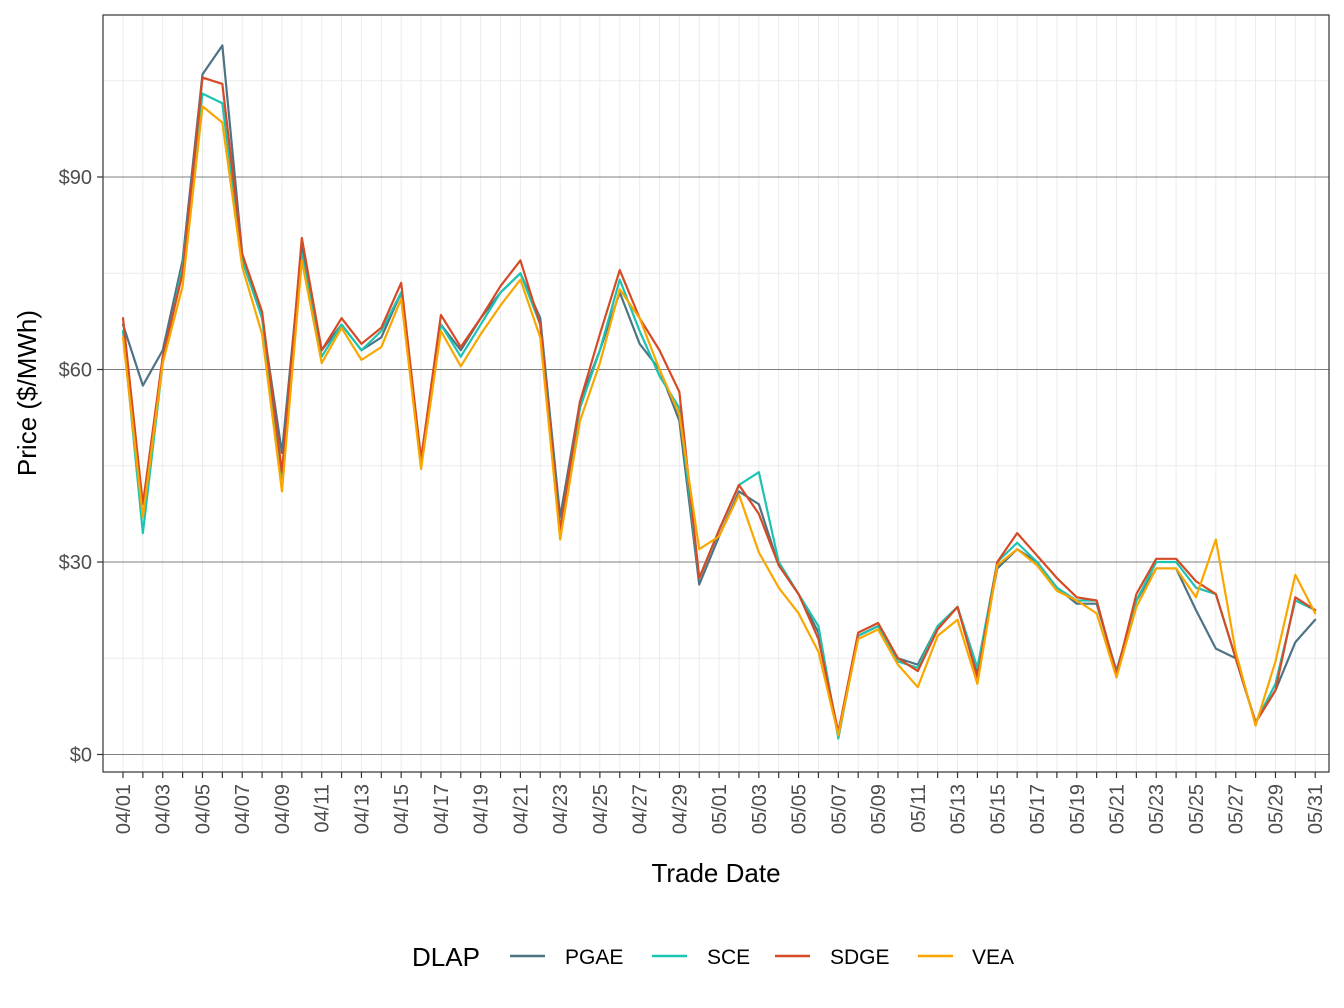 This screenshot has height=1008, width=1344. What do you see at coordinates (1118, 809) in the screenshot?
I see `x-tick-label: 05/21` at bounding box center [1118, 809].